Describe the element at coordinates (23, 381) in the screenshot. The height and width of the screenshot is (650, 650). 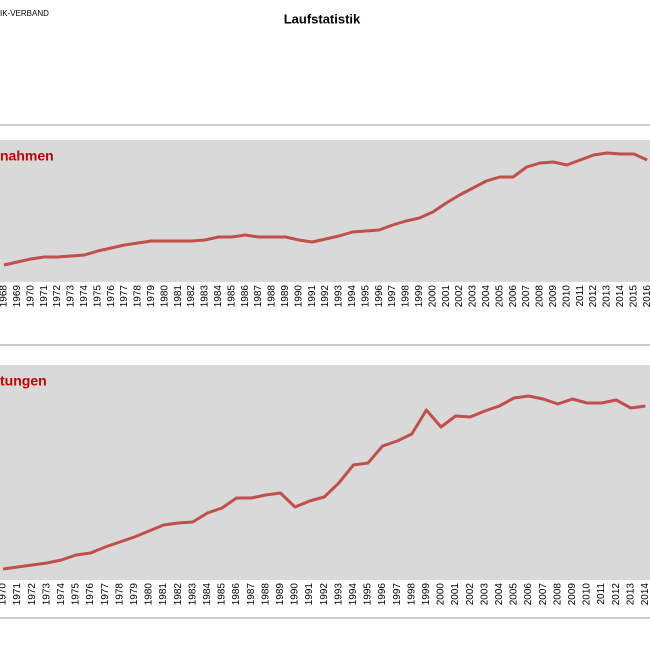
I see `chart-title: tungen` at that location.